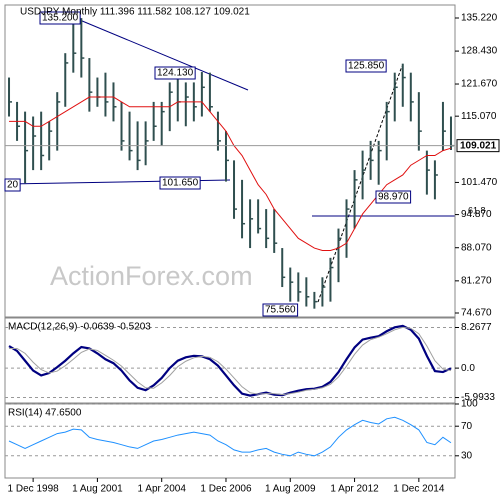 The width and height of the screenshot is (500, 500). I want to click on y-tick-label: 0.0, so click(468, 368).